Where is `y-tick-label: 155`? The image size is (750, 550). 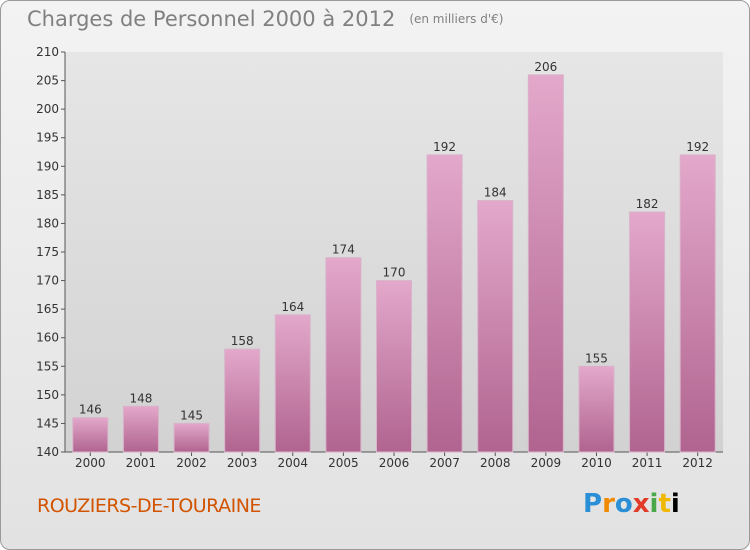 y-tick-label: 155 is located at coordinates (47, 366).